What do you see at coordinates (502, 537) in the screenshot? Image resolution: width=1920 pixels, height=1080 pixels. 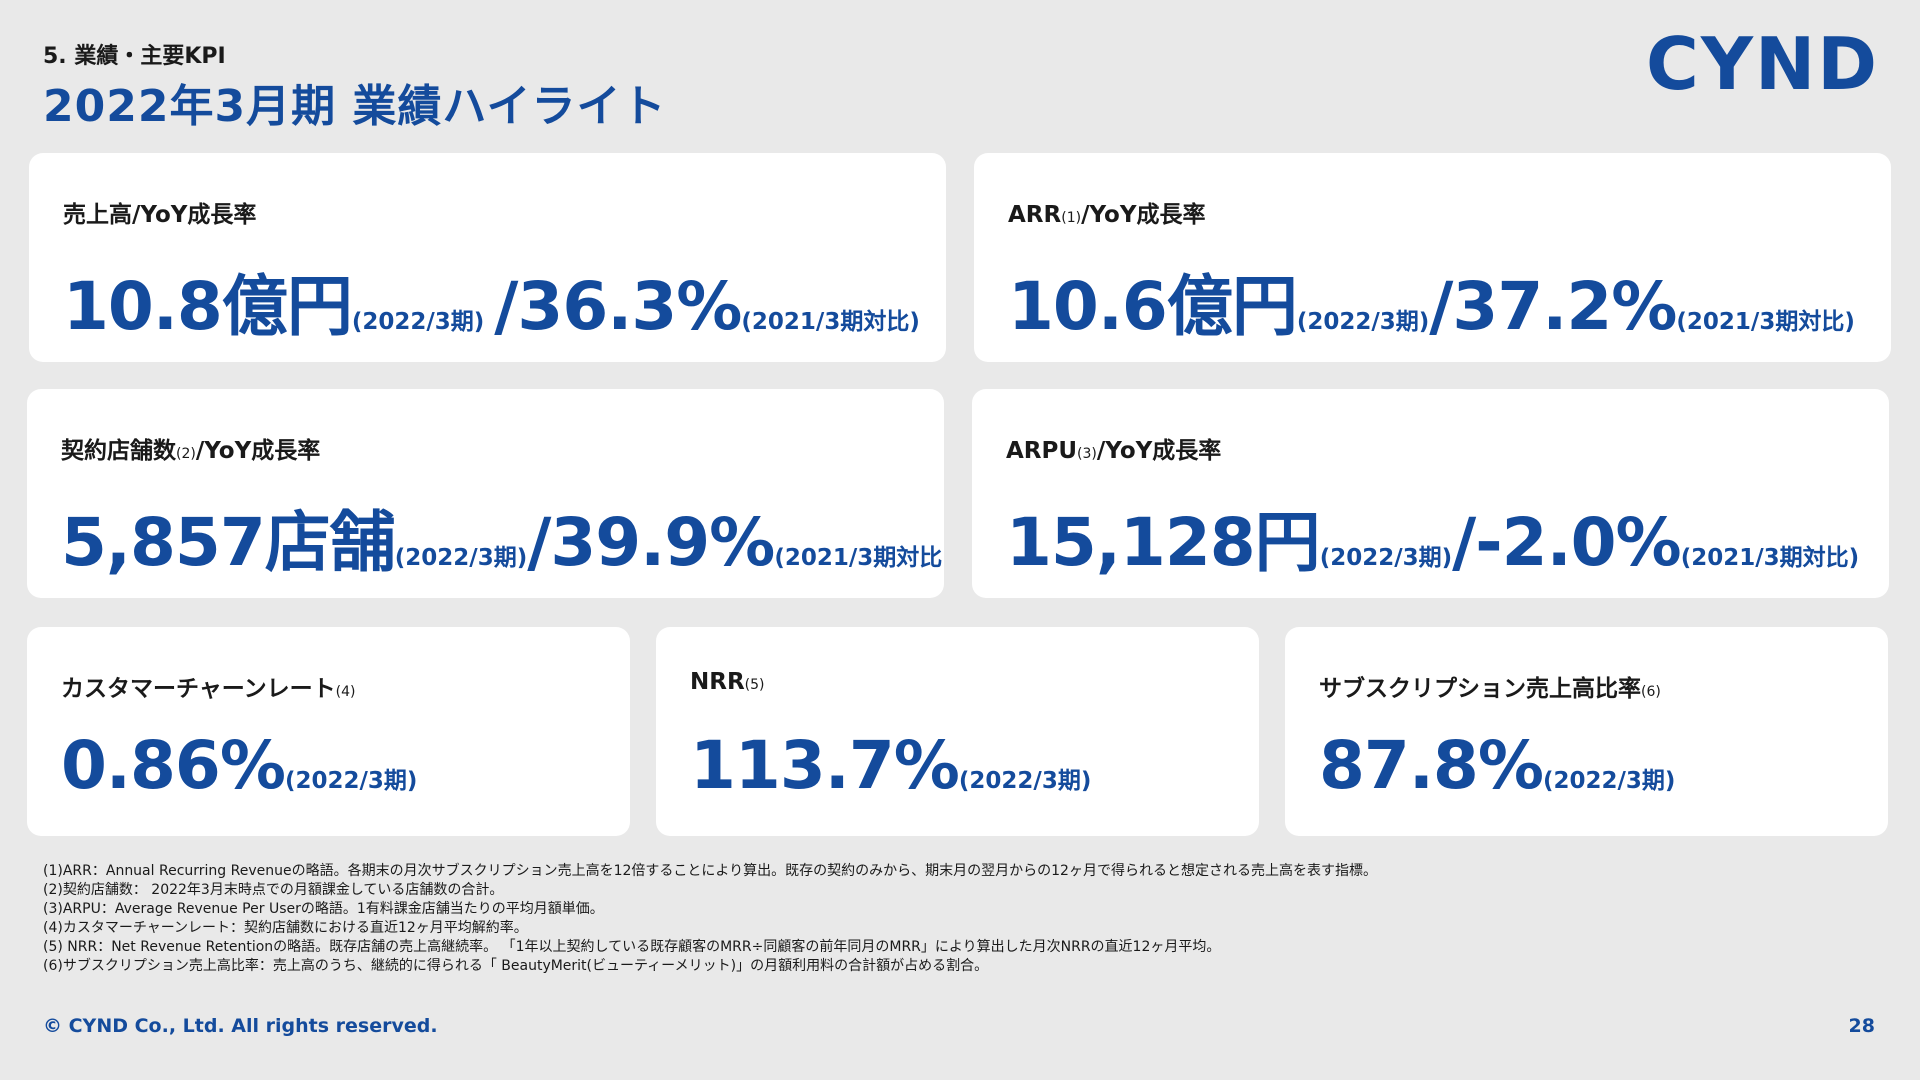 I see `stores-value-line: 5,857店舗(2022/3期)/39.9%(2021/3期対比)` at bounding box center [502, 537].